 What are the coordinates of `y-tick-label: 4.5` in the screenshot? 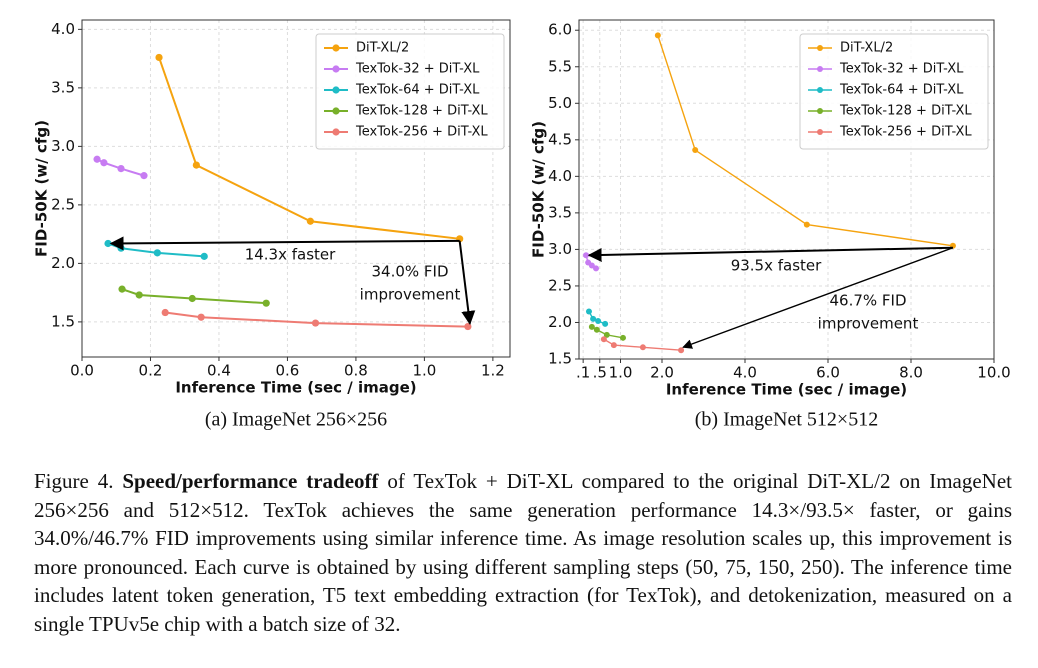 It's located at (560, 139).